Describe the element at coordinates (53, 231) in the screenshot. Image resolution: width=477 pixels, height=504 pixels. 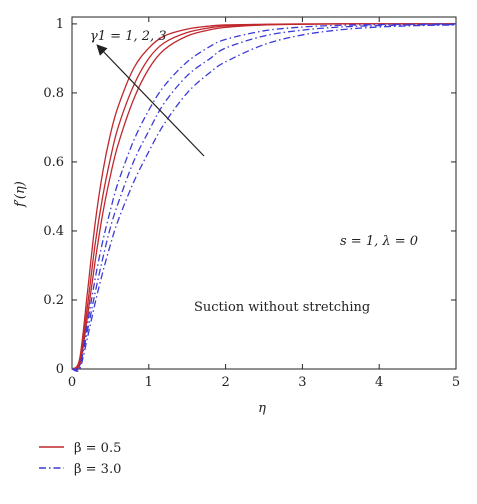
I see `y-tick-label: 0.4` at that location.